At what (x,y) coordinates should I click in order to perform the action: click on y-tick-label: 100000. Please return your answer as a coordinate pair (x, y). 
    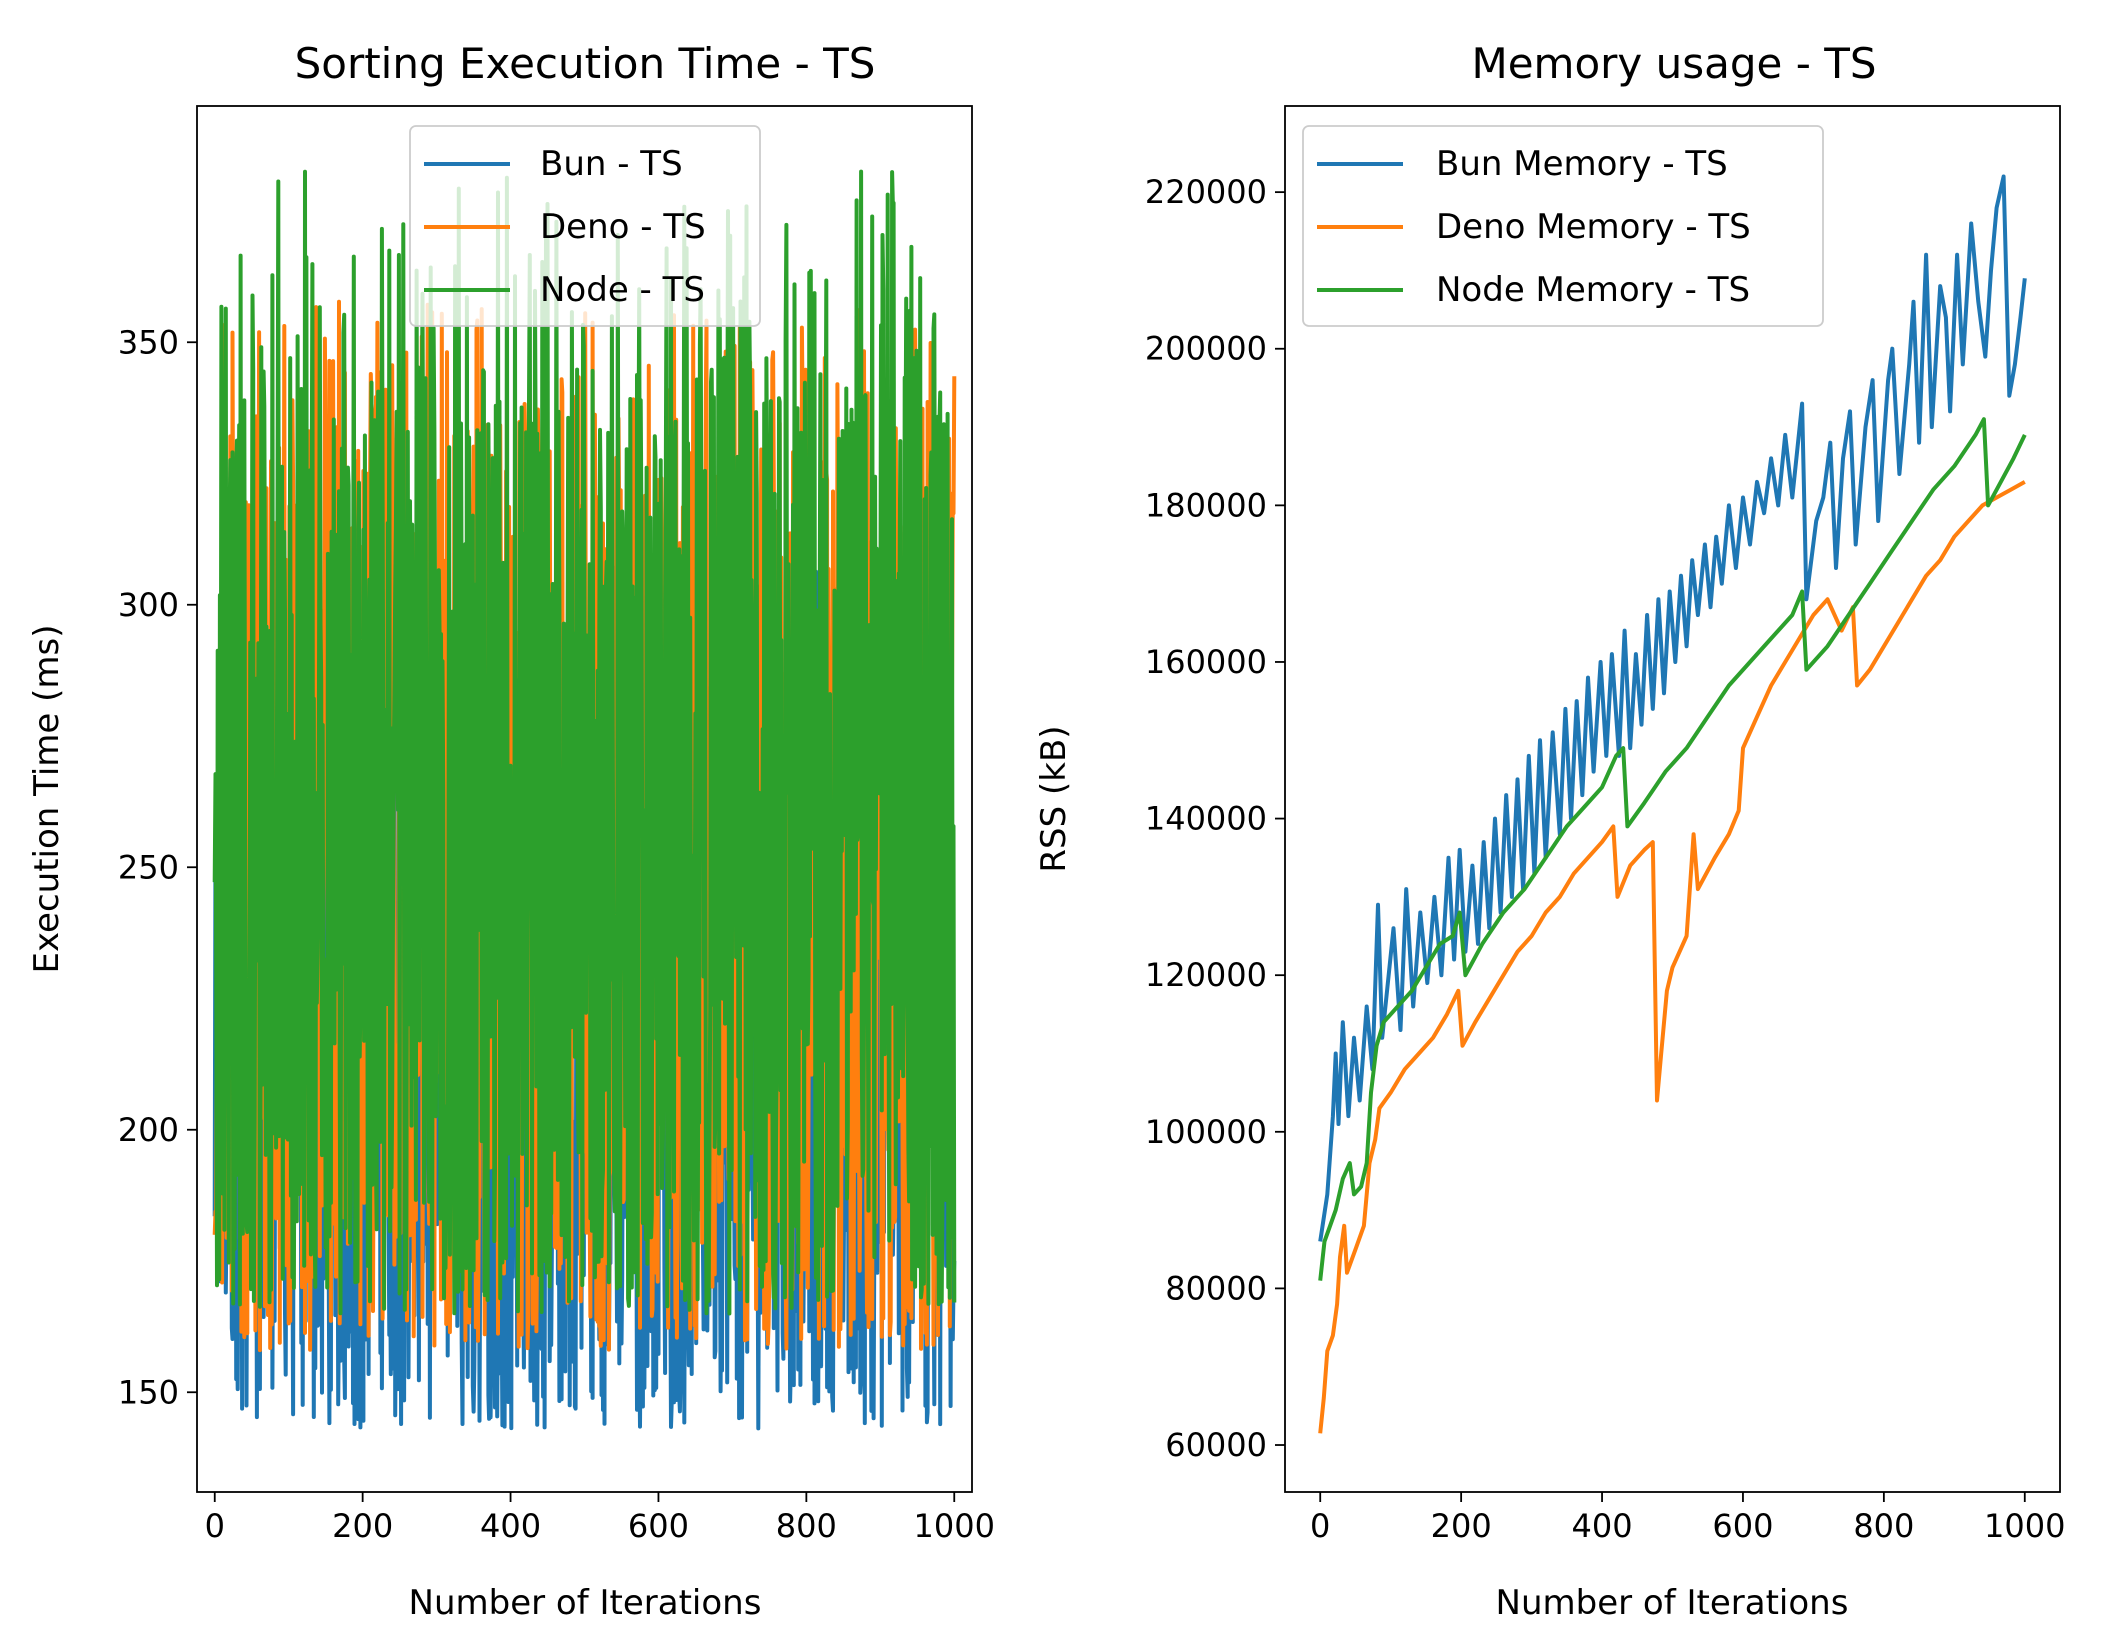
    Looking at the image, I should click on (1206, 1132).